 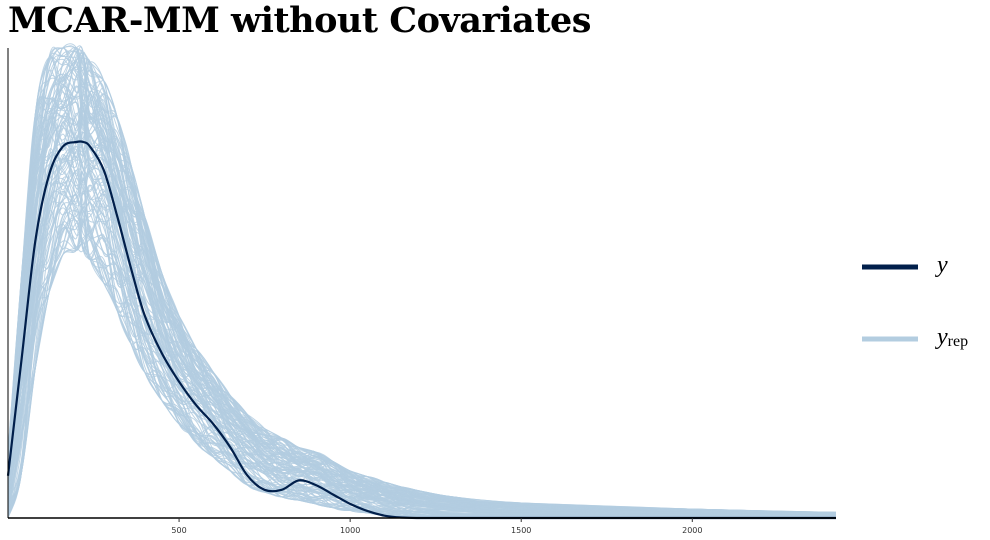 What do you see at coordinates (951, 337) in the screenshot?
I see `legend-label: yrep` at bounding box center [951, 337].